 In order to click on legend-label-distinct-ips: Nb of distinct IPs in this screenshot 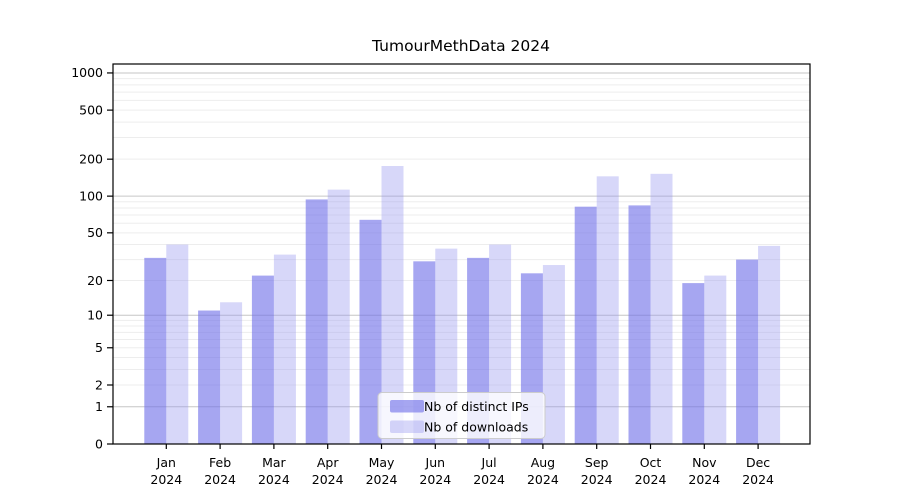, I will do `click(476, 406)`.